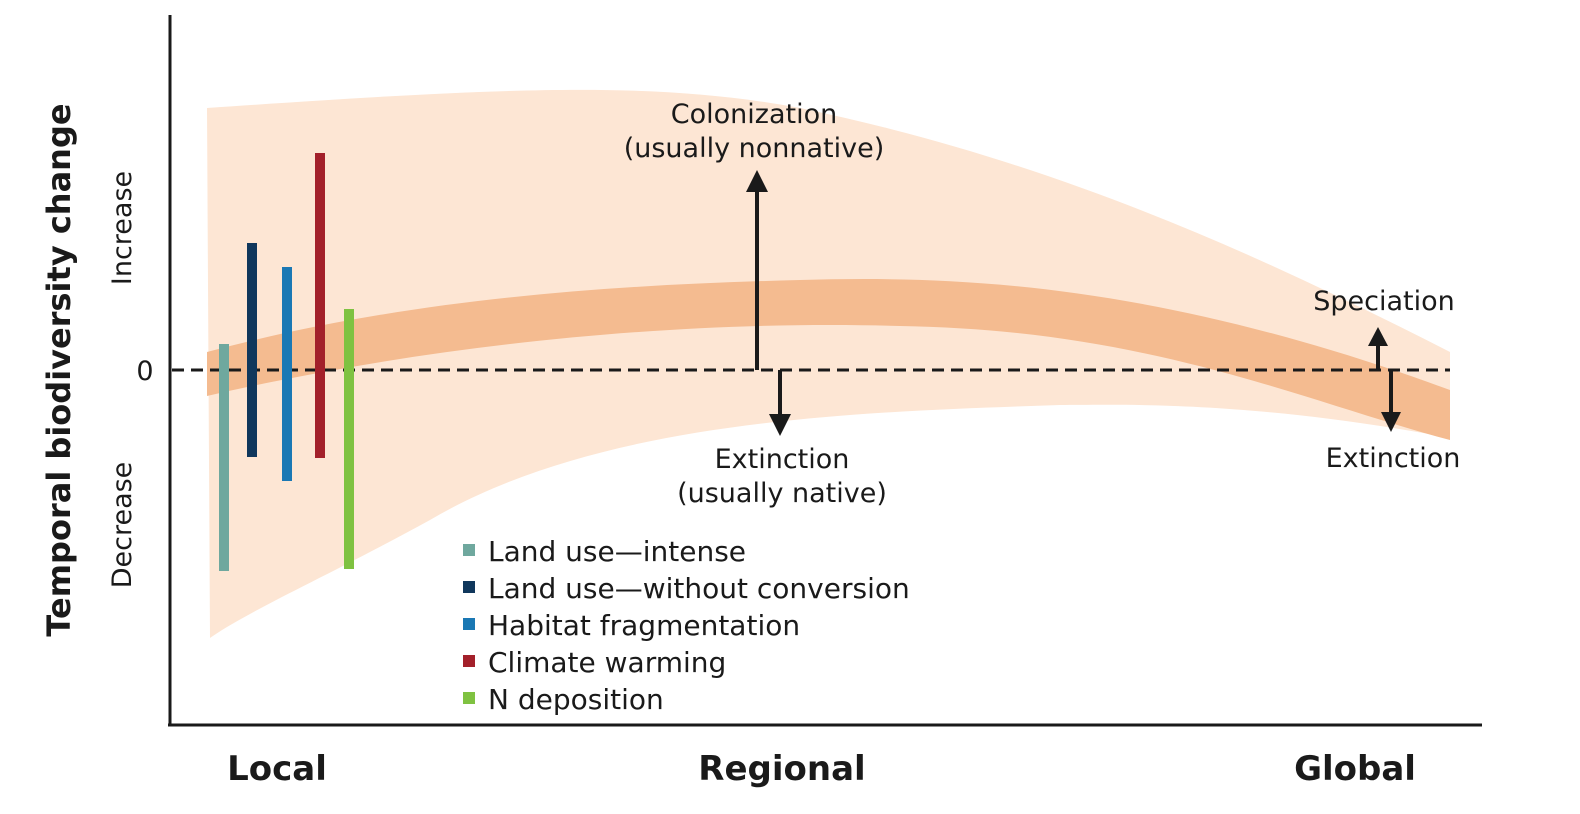 The width and height of the screenshot is (1580, 814). What do you see at coordinates (576, 699) in the screenshot?
I see `legend-label: N deposition` at bounding box center [576, 699].